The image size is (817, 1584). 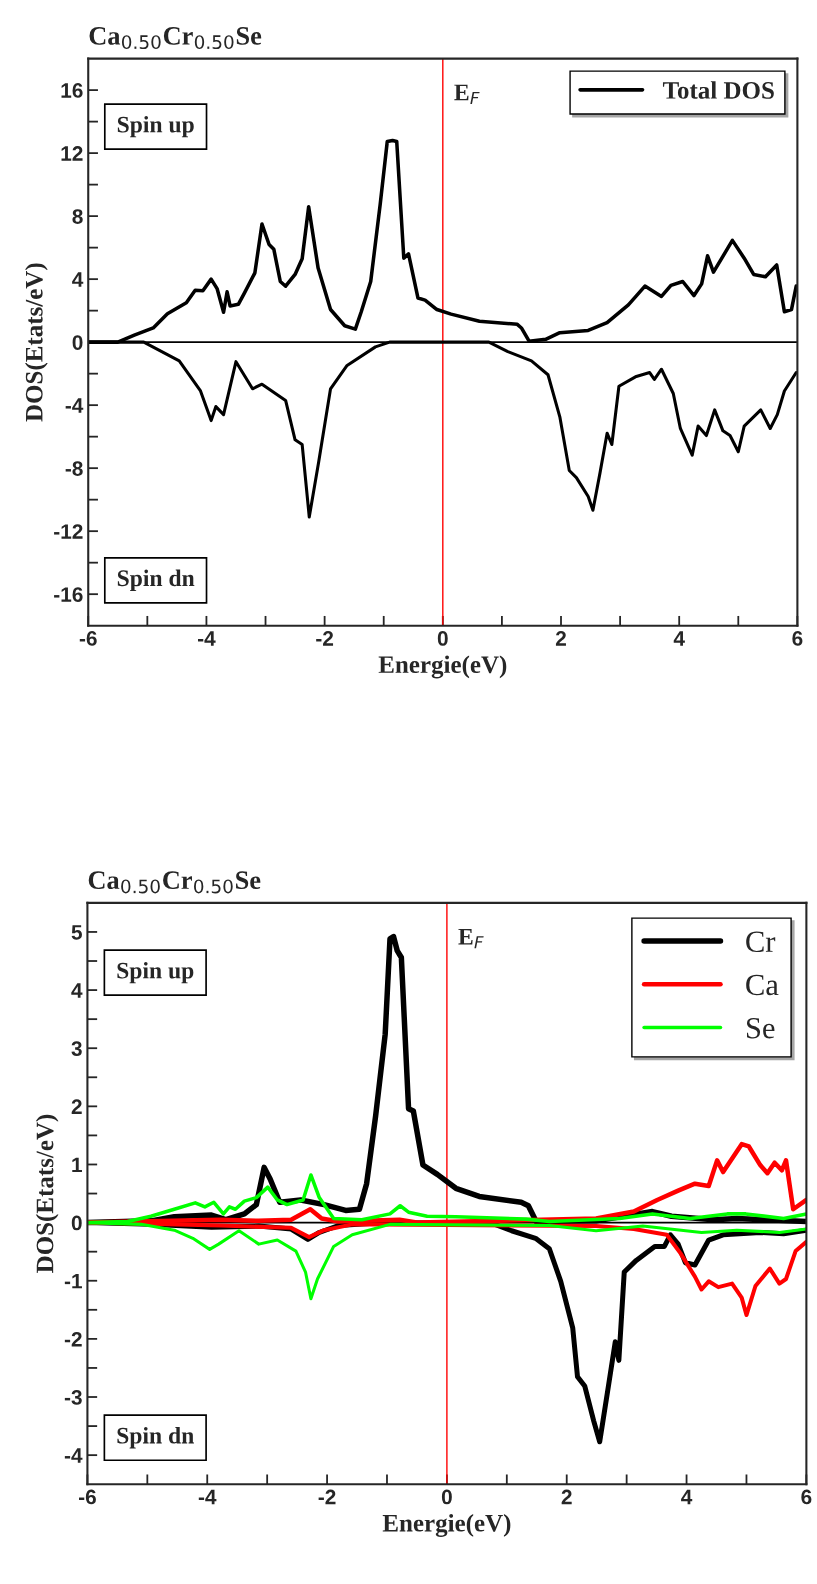 What do you see at coordinates (77, 1165) in the screenshot?
I see `y-tick-label: 1` at bounding box center [77, 1165].